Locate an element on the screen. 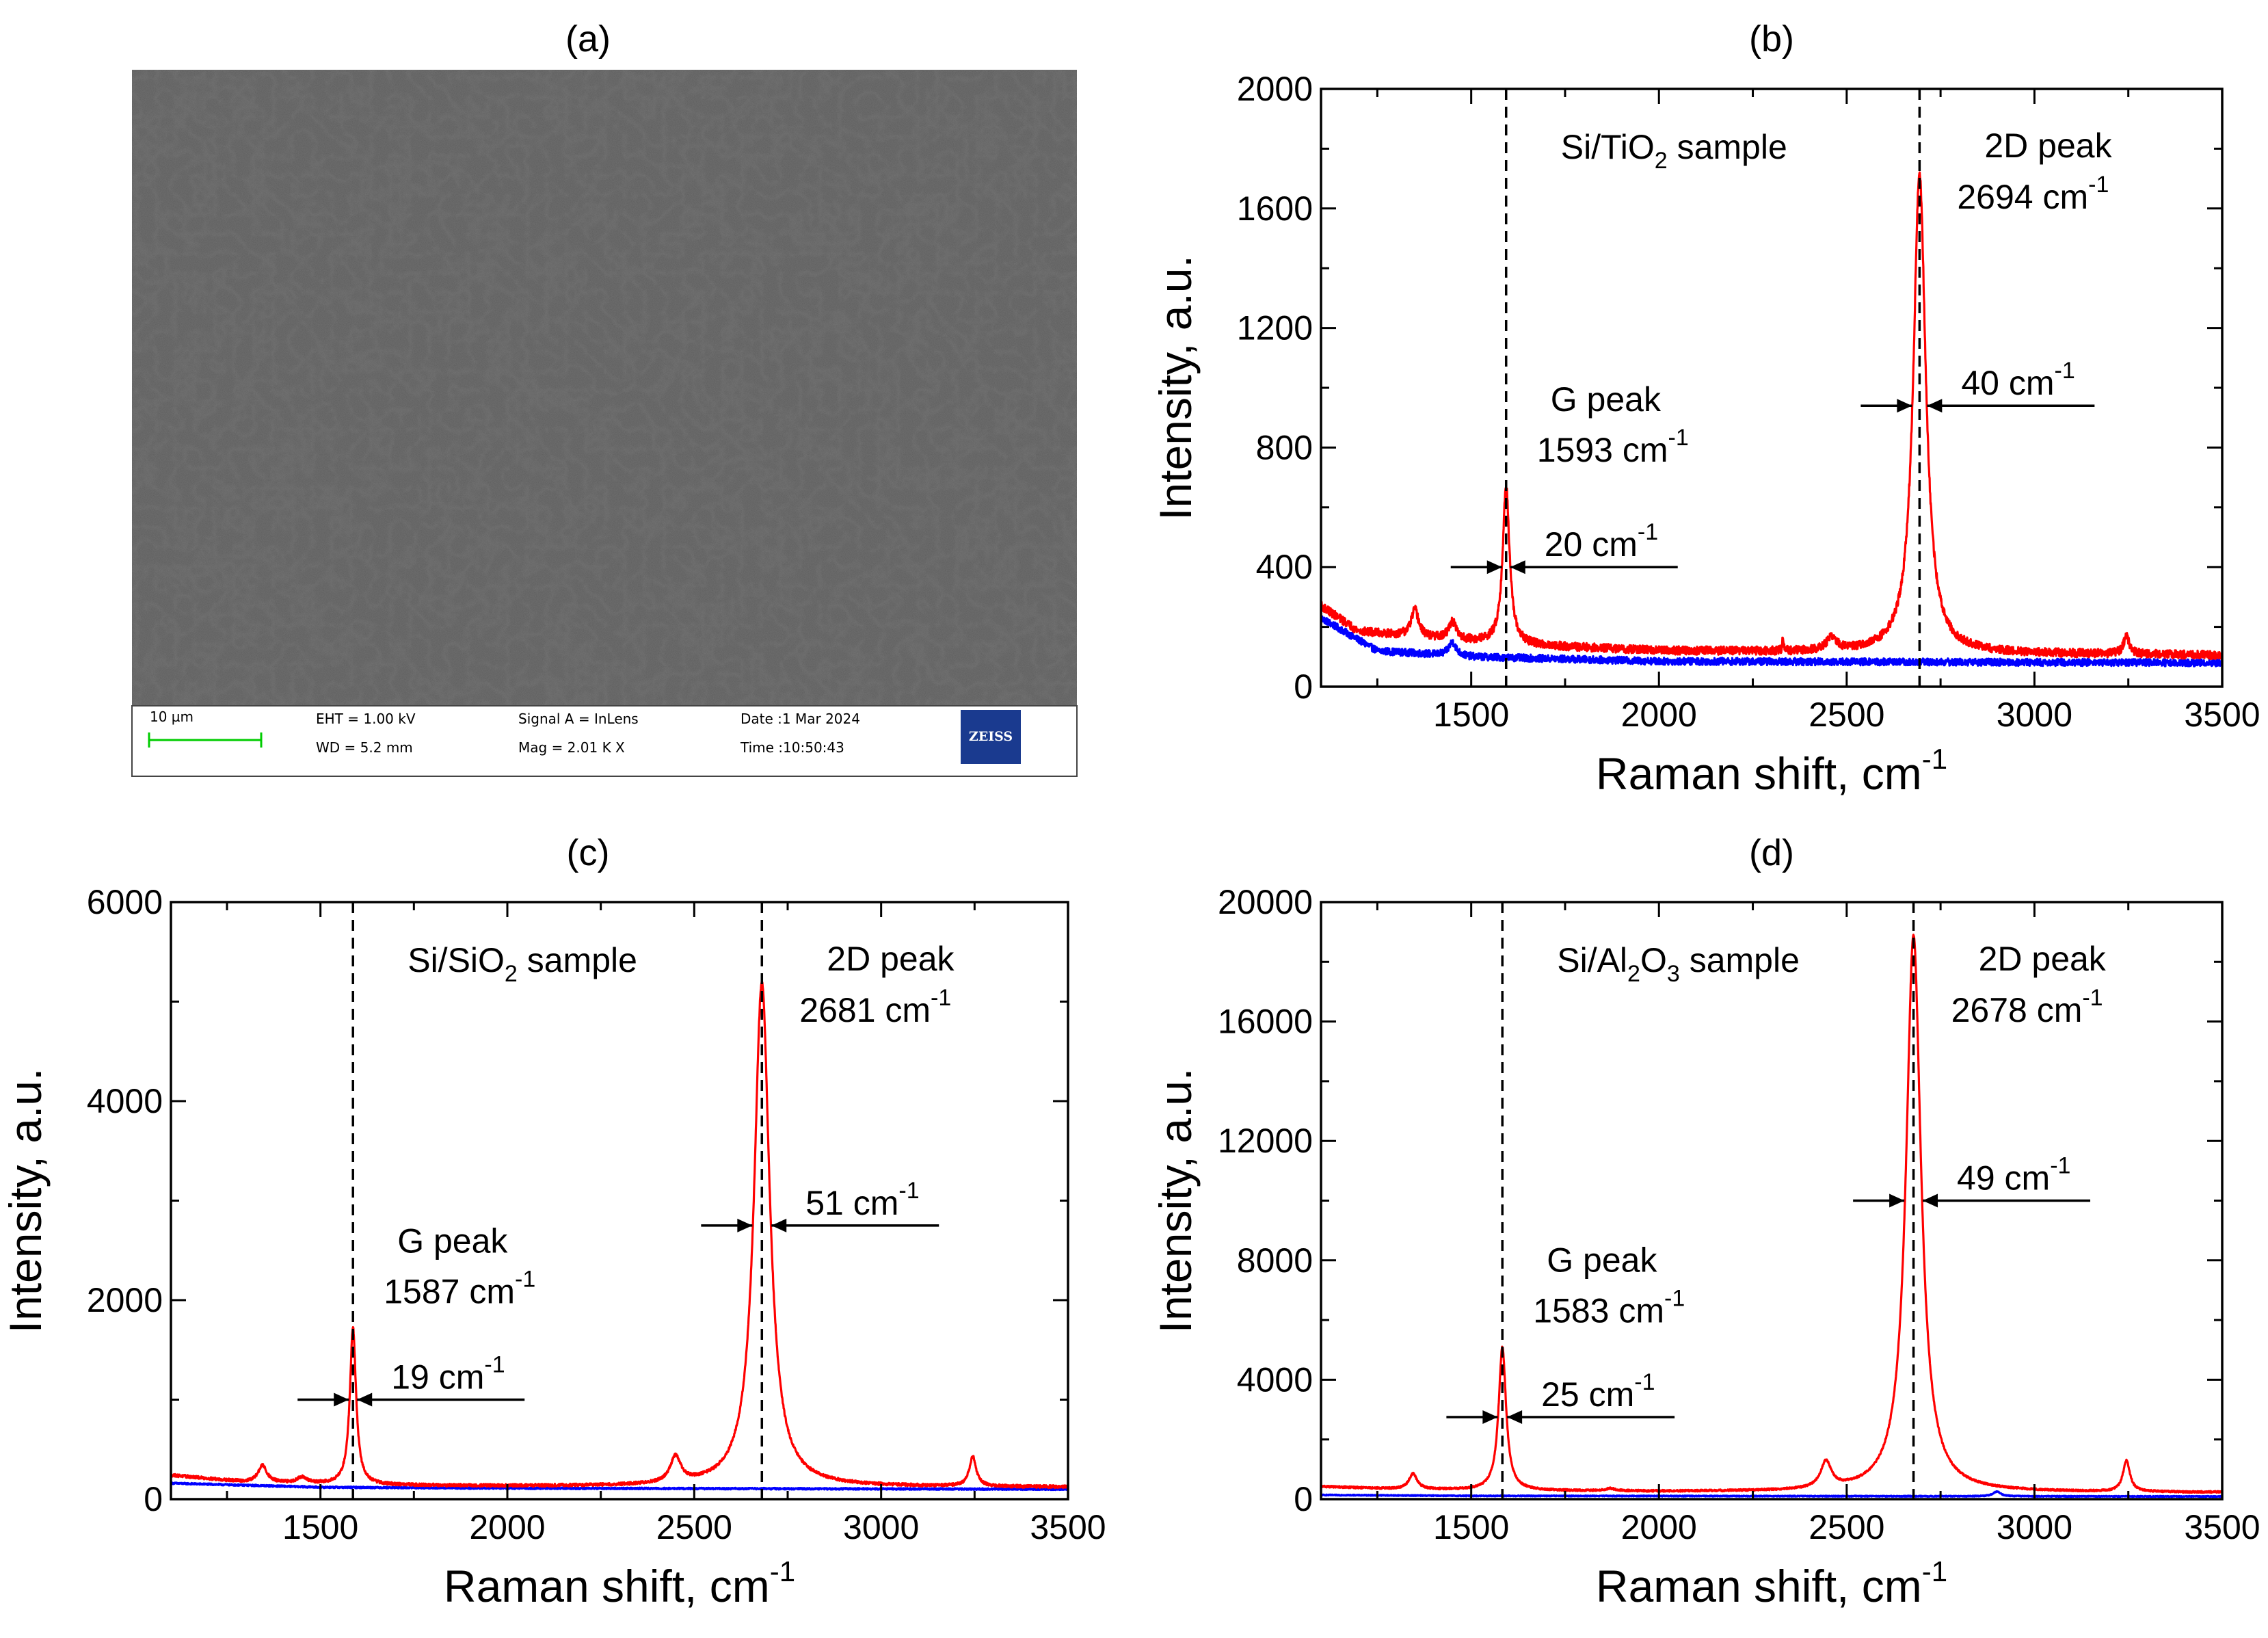 Image resolution: width=2268 pixels, height=1638 pixels. sem-time: Time :10:50:43 is located at coordinates (792, 747).